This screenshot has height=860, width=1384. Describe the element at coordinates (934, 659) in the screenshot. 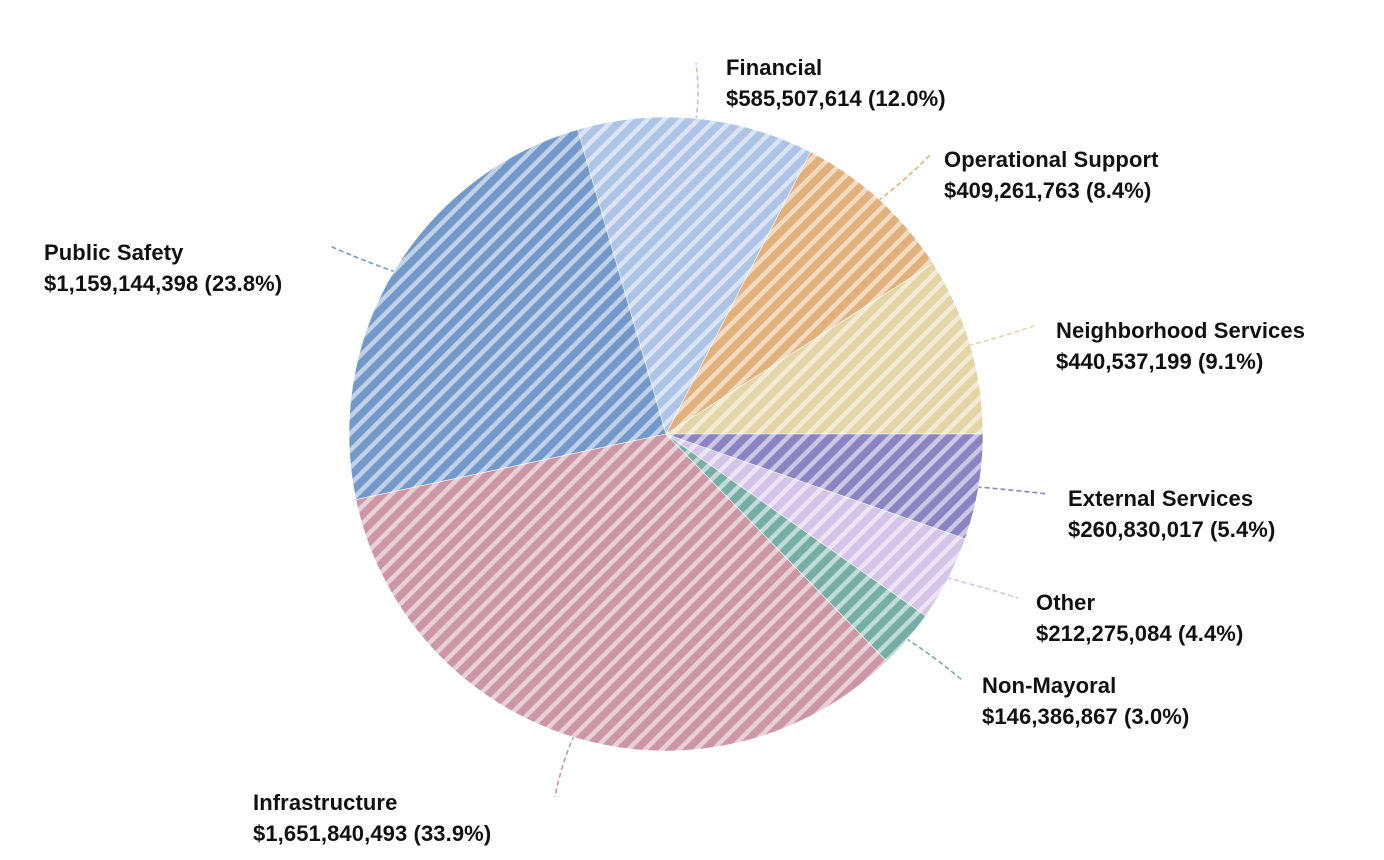

I see `leader-line-non-mayoral` at that location.